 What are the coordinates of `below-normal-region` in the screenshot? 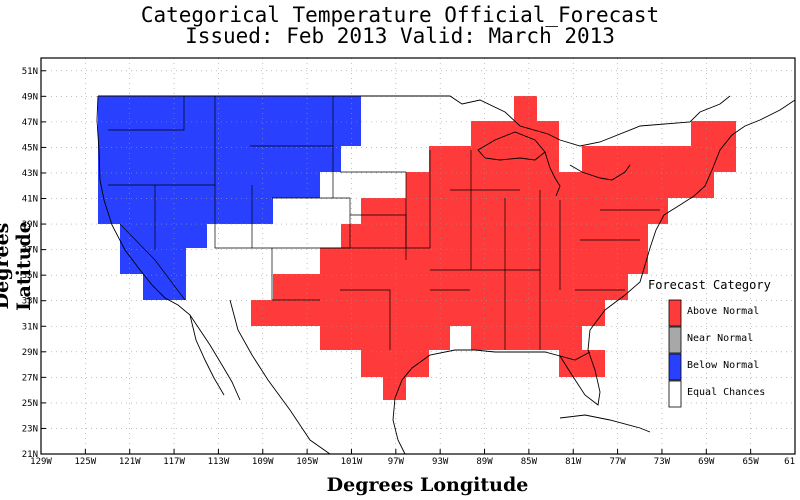 It's located at (229, 198).